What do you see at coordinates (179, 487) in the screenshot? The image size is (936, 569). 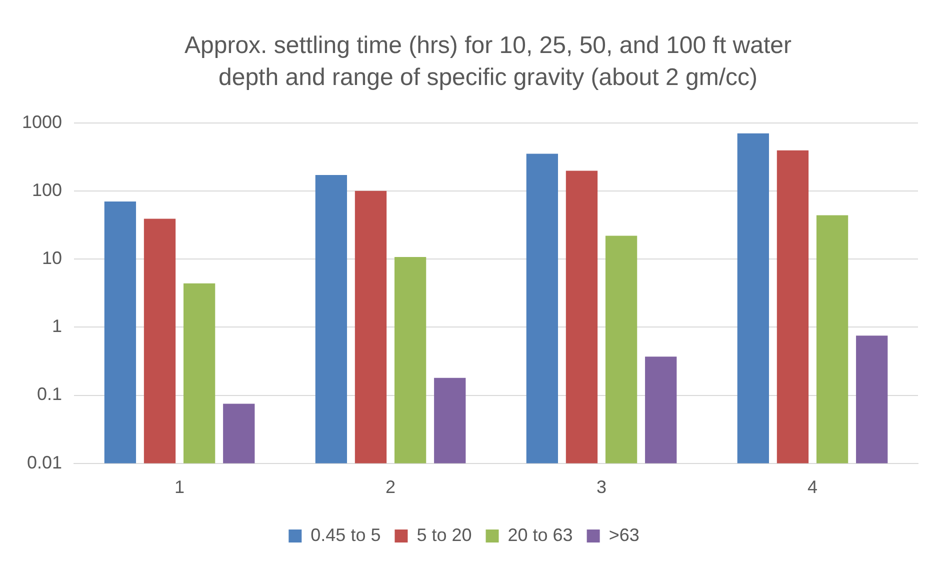 I see `x-tick-label: 1` at bounding box center [179, 487].